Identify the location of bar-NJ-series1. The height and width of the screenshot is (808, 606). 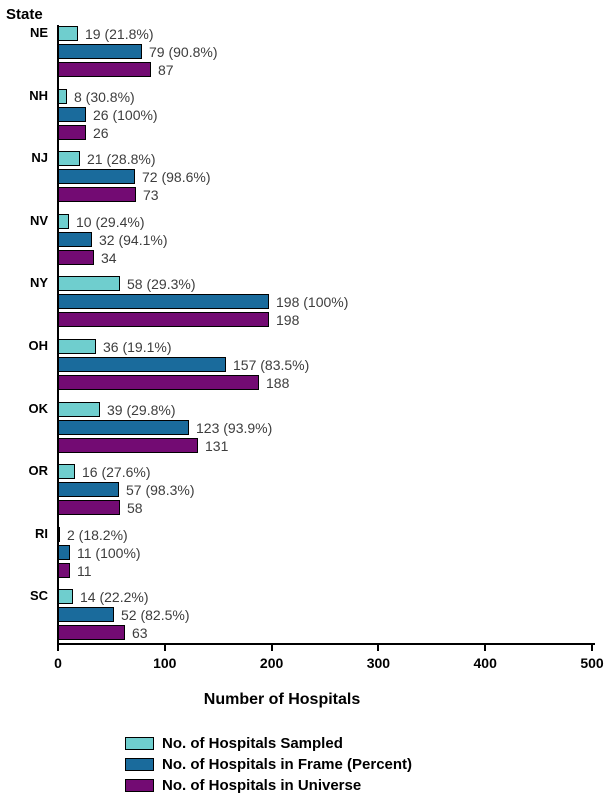
(69, 159).